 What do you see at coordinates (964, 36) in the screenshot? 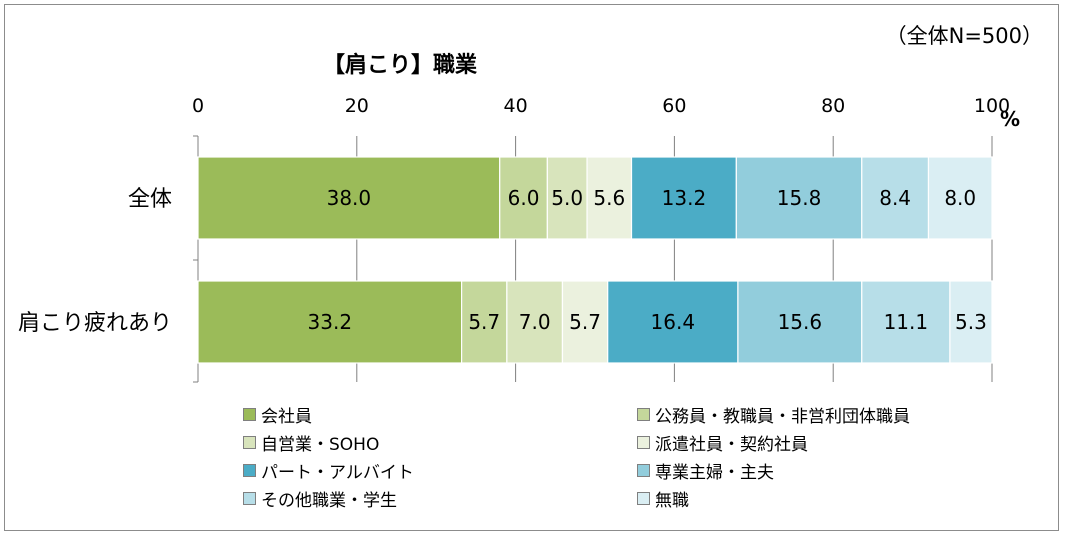
I see `sample-size-note: （全体N=500）` at bounding box center [964, 36].